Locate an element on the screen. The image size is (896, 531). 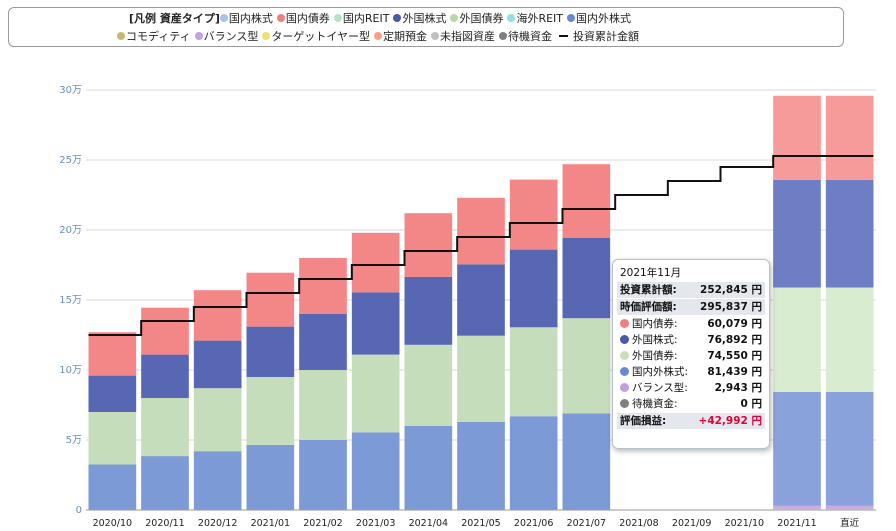
line-swatch-icon is located at coordinates (564, 36).